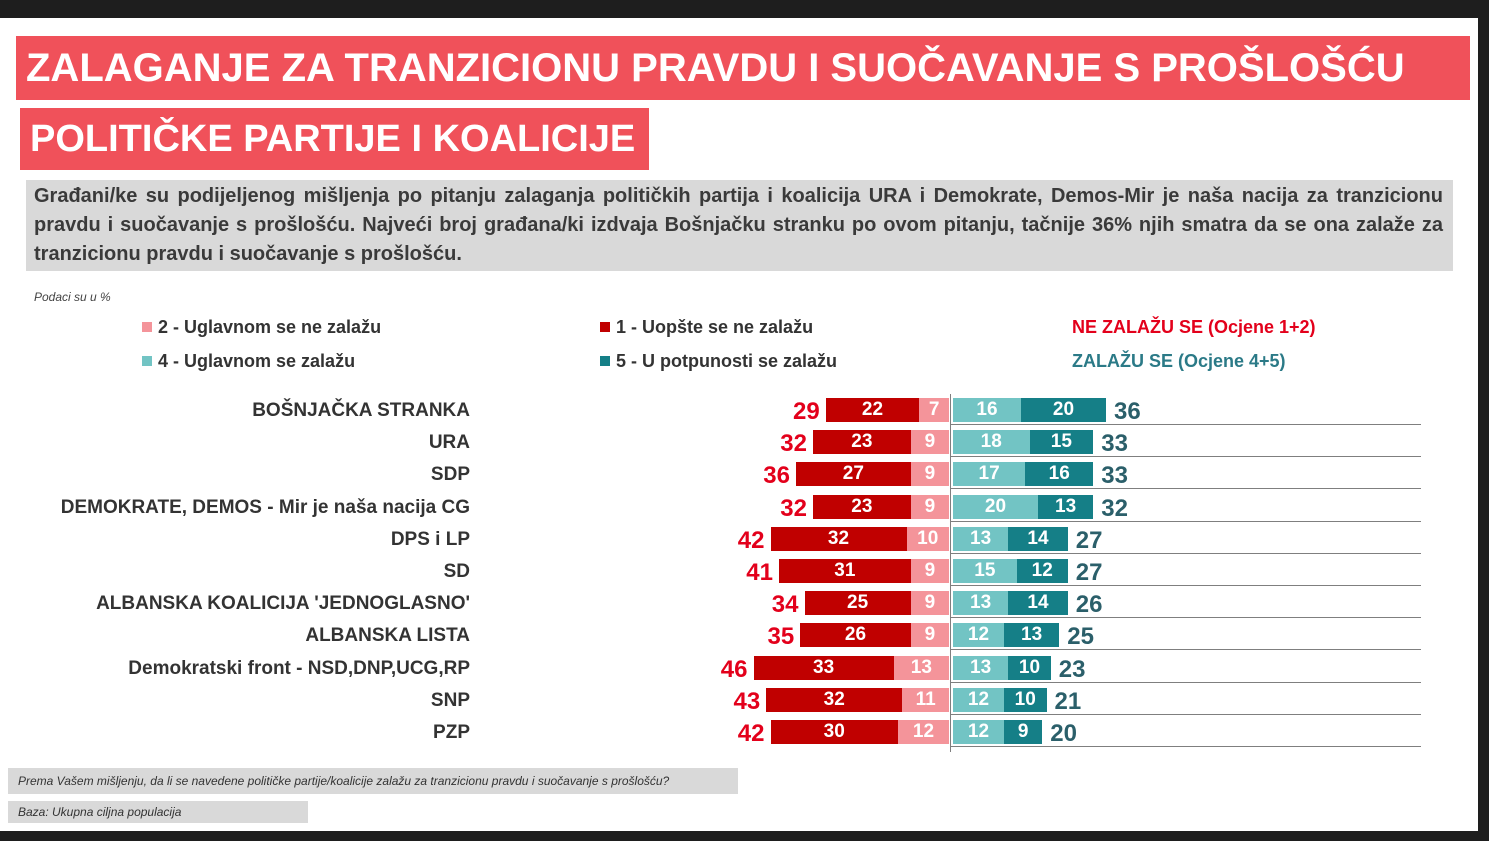 The height and width of the screenshot is (841, 1489). What do you see at coordinates (734, 669) in the screenshot?
I see `total-negative: 46` at bounding box center [734, 669].